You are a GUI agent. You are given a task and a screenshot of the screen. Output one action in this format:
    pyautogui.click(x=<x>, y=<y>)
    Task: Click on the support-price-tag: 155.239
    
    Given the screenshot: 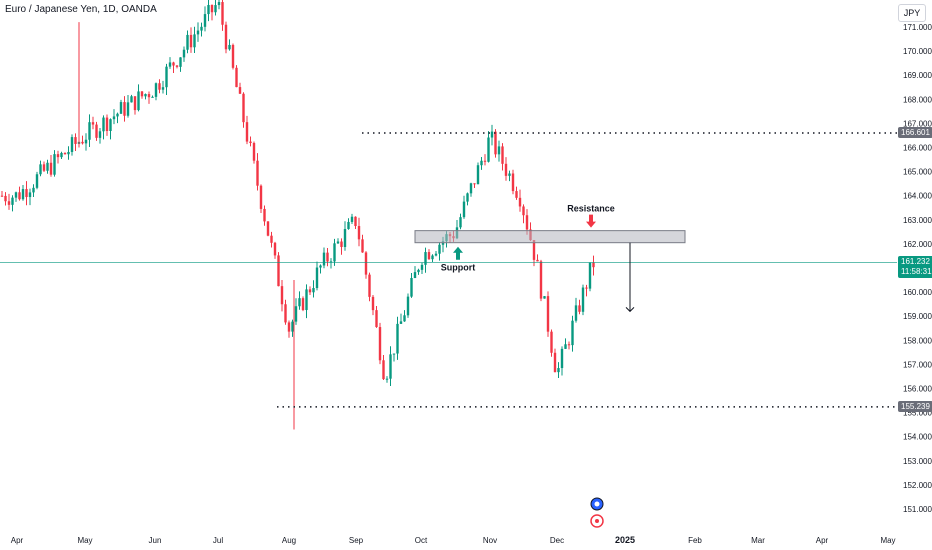 What is the action you would take?
    pyautogui.click(x=915, y=406)
    